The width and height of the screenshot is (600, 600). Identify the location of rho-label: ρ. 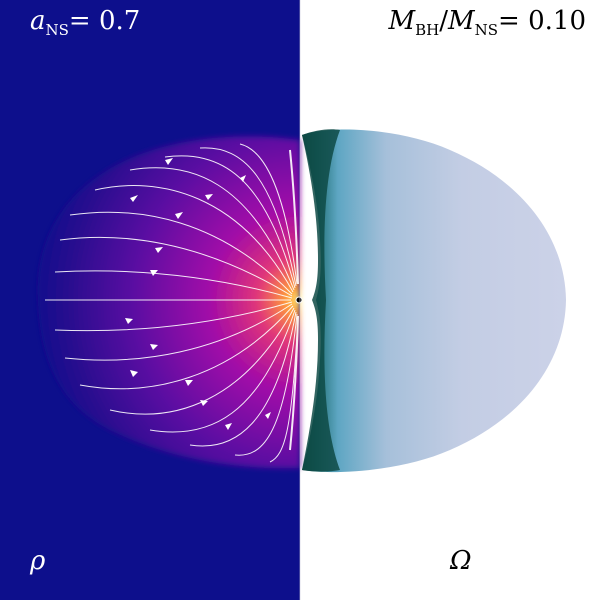
(38, 561).